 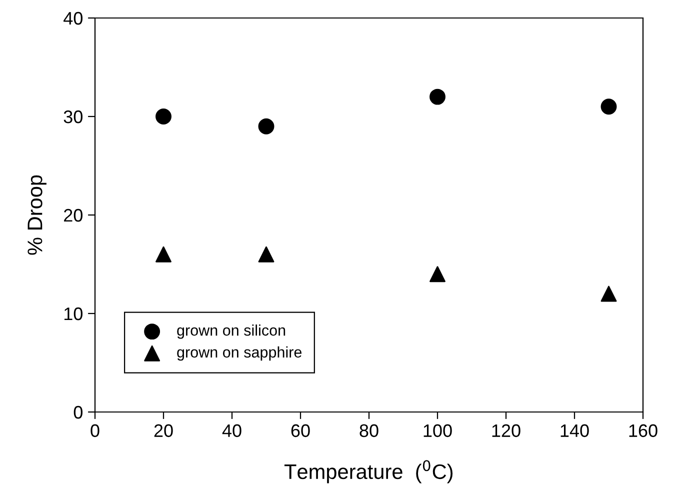 What do you see at coordinates (438, 431) in the screenshot?
I see `x-tick-label: 100` at bounding box center [438, 431].